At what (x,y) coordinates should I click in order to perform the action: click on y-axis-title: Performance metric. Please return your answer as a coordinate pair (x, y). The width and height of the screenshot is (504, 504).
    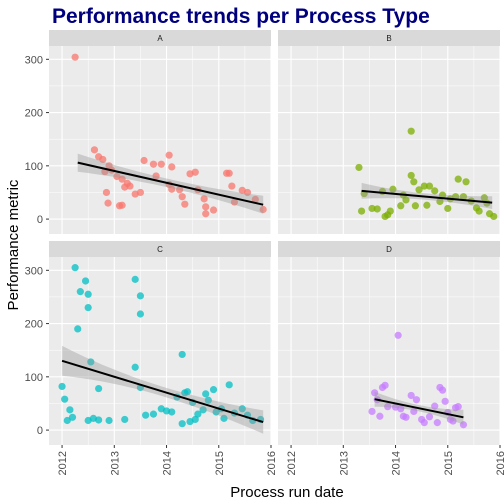
    Looking at the image, I should click on (13, 244).